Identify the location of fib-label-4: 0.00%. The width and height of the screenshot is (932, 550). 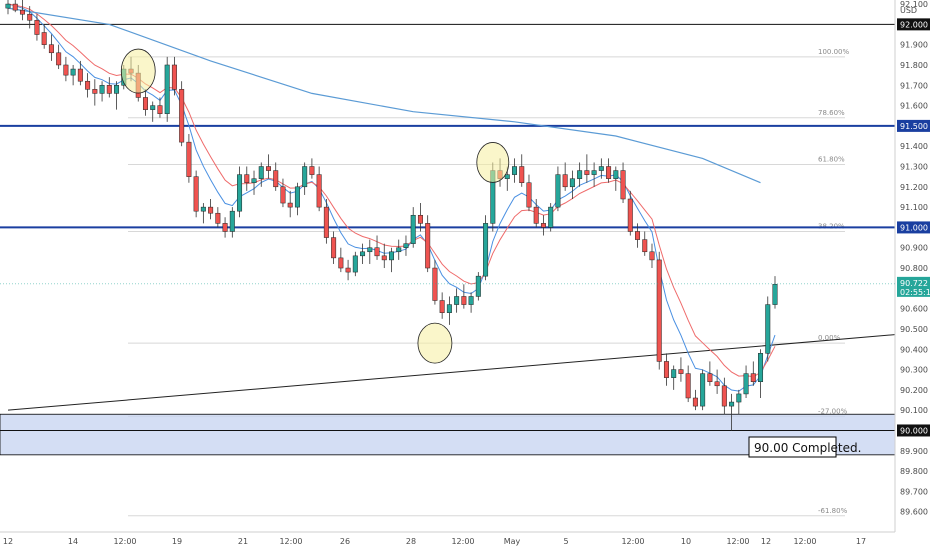
(829, 338).